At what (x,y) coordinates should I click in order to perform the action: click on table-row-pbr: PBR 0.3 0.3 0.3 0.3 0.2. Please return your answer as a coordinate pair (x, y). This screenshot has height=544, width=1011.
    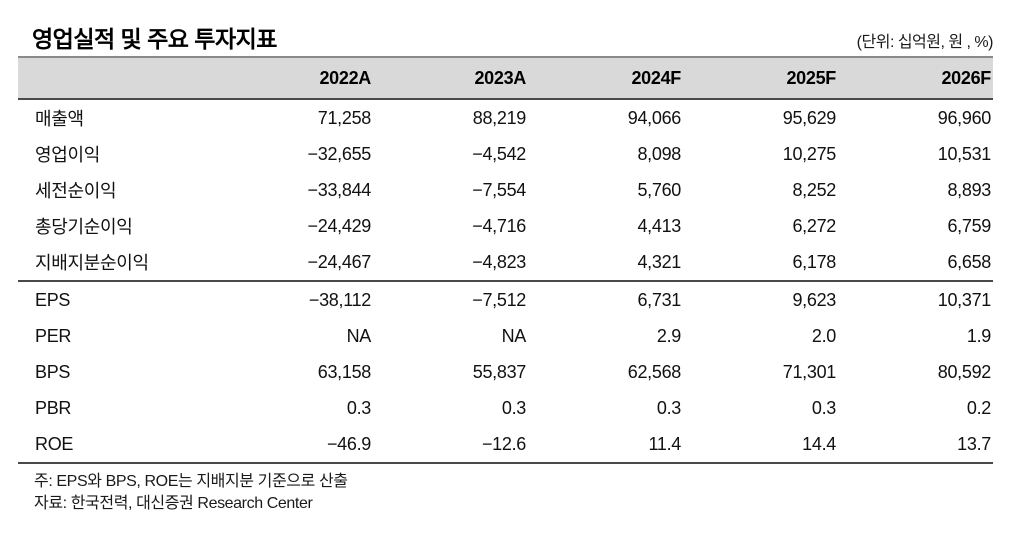
    Looking at the image, I should click on (505, 408).